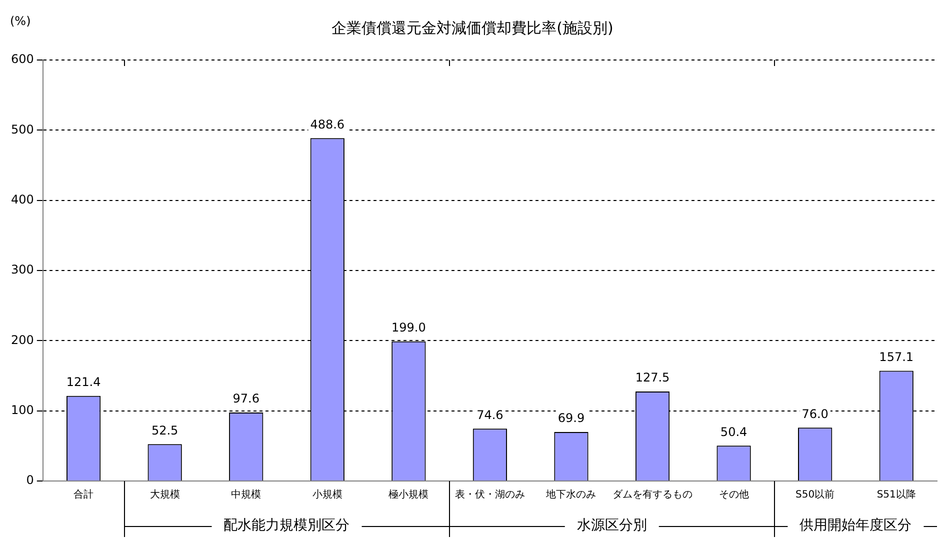  What do you see at coordinates (327, 124) in the screenshot?
I see `data-label: 488.6` at bounding box center [327, 124].